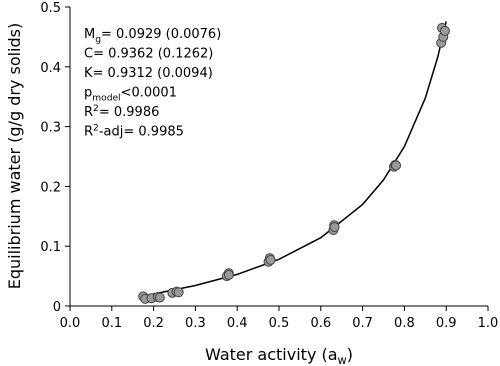  What do you see at coordinates (129, 112) in the screenshot?
I see `annotation-part: = 0.9986` at bounding box center [129, 112].